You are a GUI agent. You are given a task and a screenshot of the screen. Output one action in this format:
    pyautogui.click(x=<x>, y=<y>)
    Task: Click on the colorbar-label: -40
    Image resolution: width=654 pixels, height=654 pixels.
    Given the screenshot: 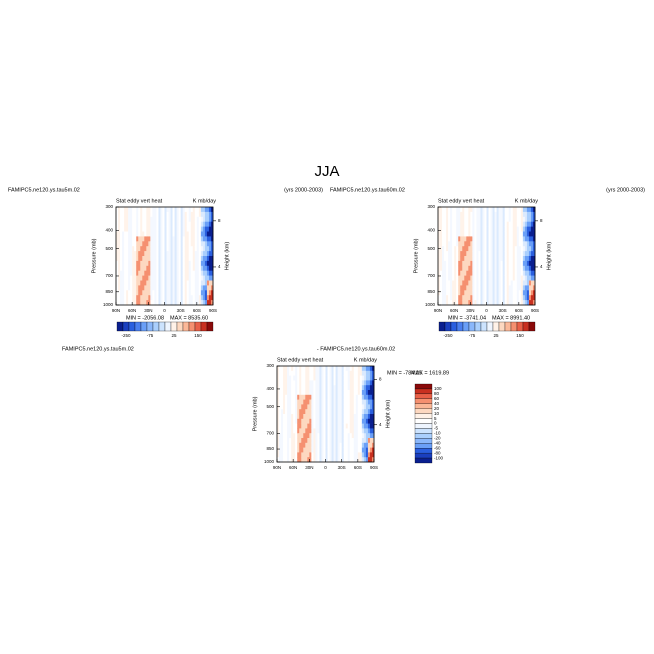 What is the action you would take?
    pyautogui.click(x=437, y=442)
    